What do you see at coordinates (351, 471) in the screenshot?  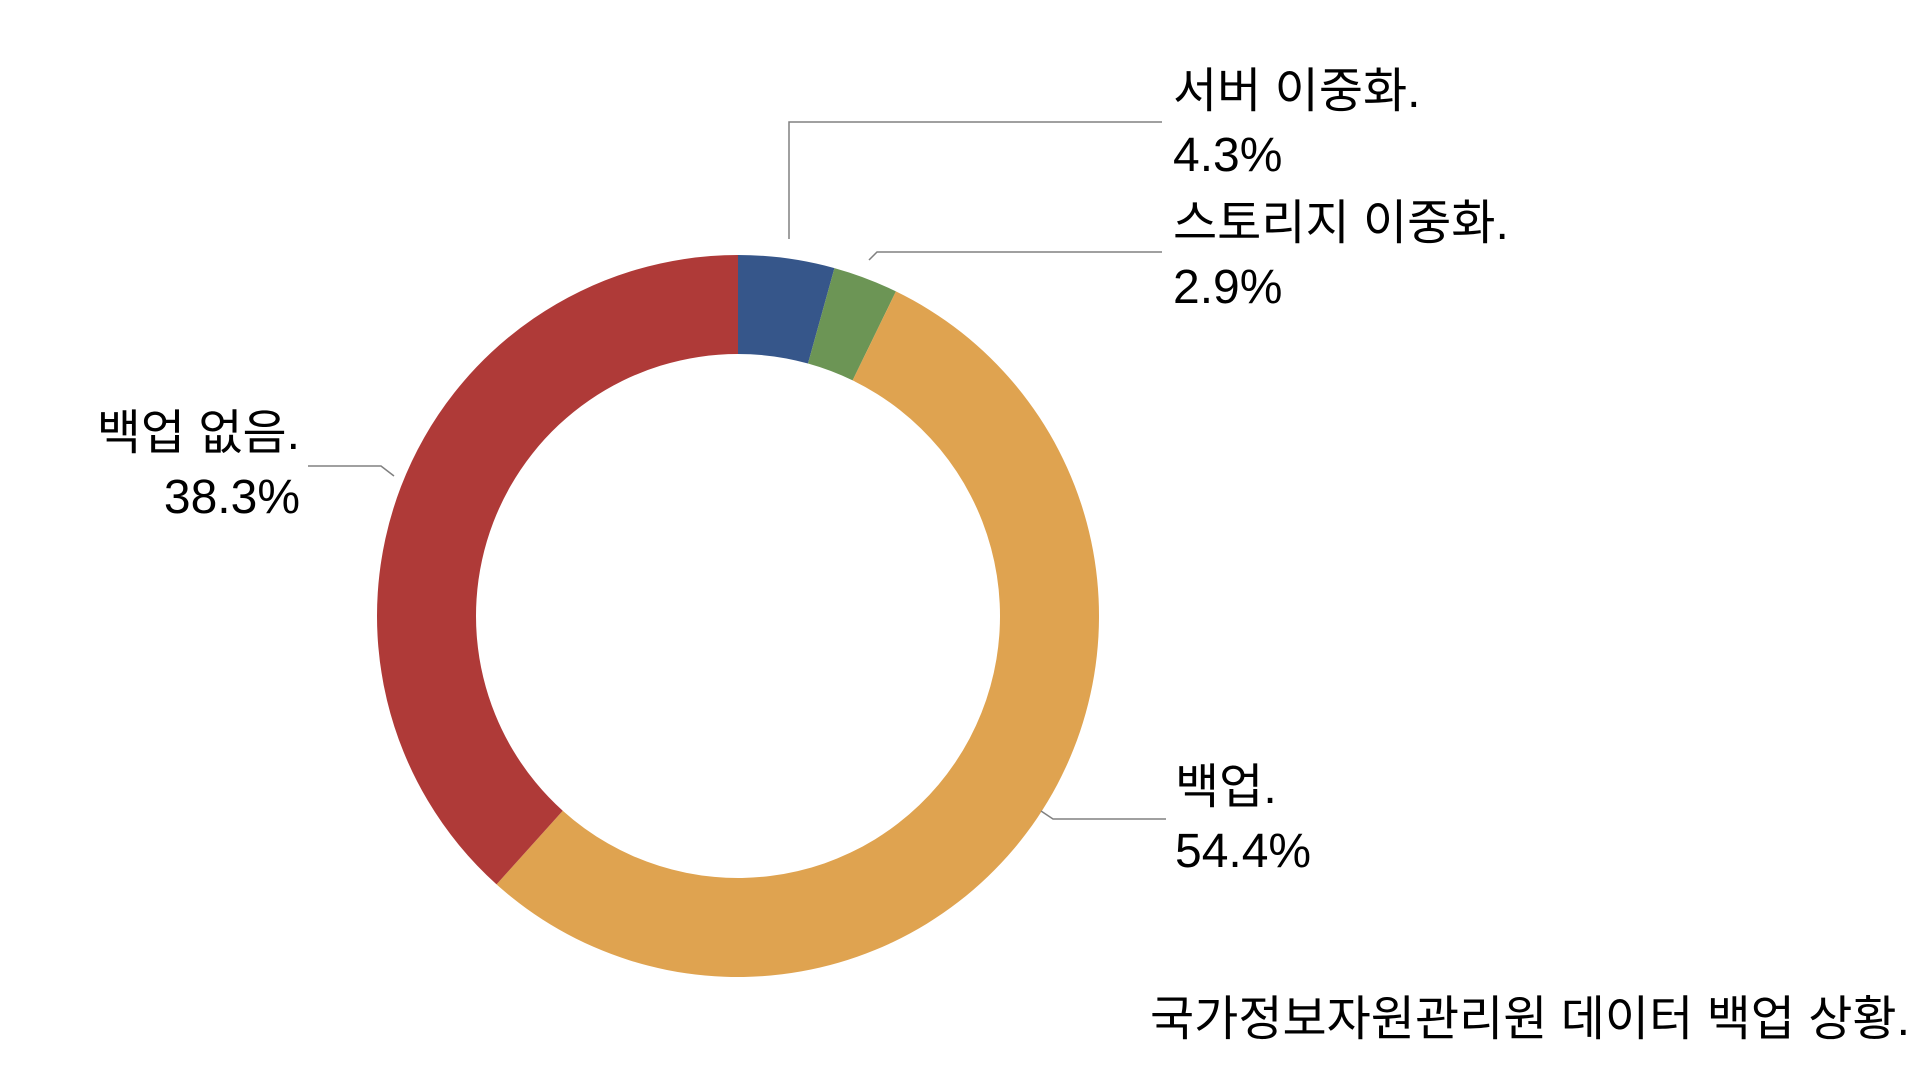 I see `leader-line-no-backup` at bounding box center [351, 471].